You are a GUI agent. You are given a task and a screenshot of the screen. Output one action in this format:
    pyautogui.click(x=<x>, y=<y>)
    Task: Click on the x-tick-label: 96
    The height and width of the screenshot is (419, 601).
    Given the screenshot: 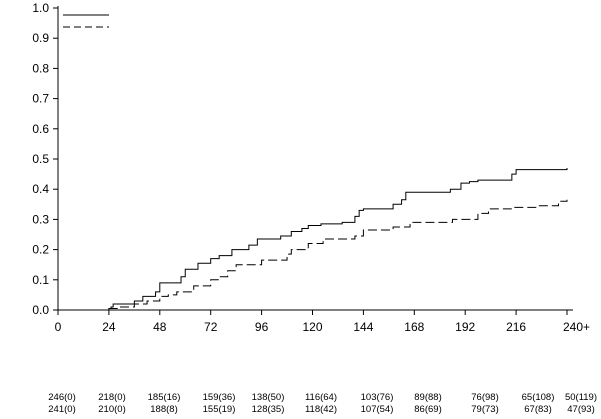 What is the action you would take?
    pyautogui.click(x=262, y=327)
    